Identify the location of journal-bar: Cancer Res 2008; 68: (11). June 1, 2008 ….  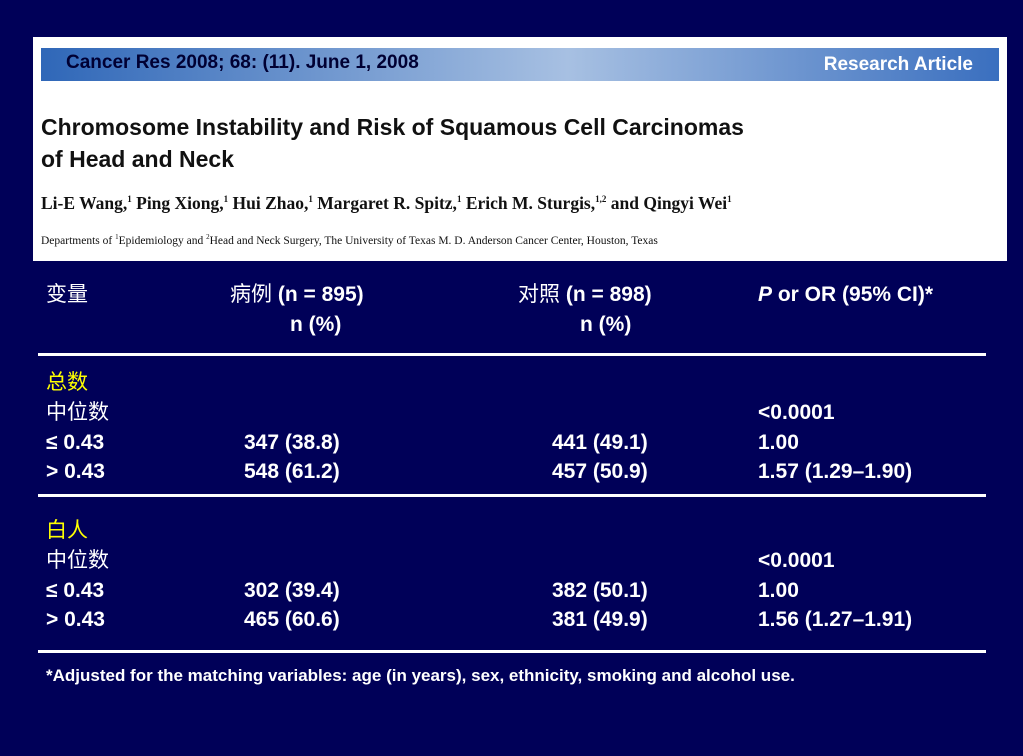
(520, 64).